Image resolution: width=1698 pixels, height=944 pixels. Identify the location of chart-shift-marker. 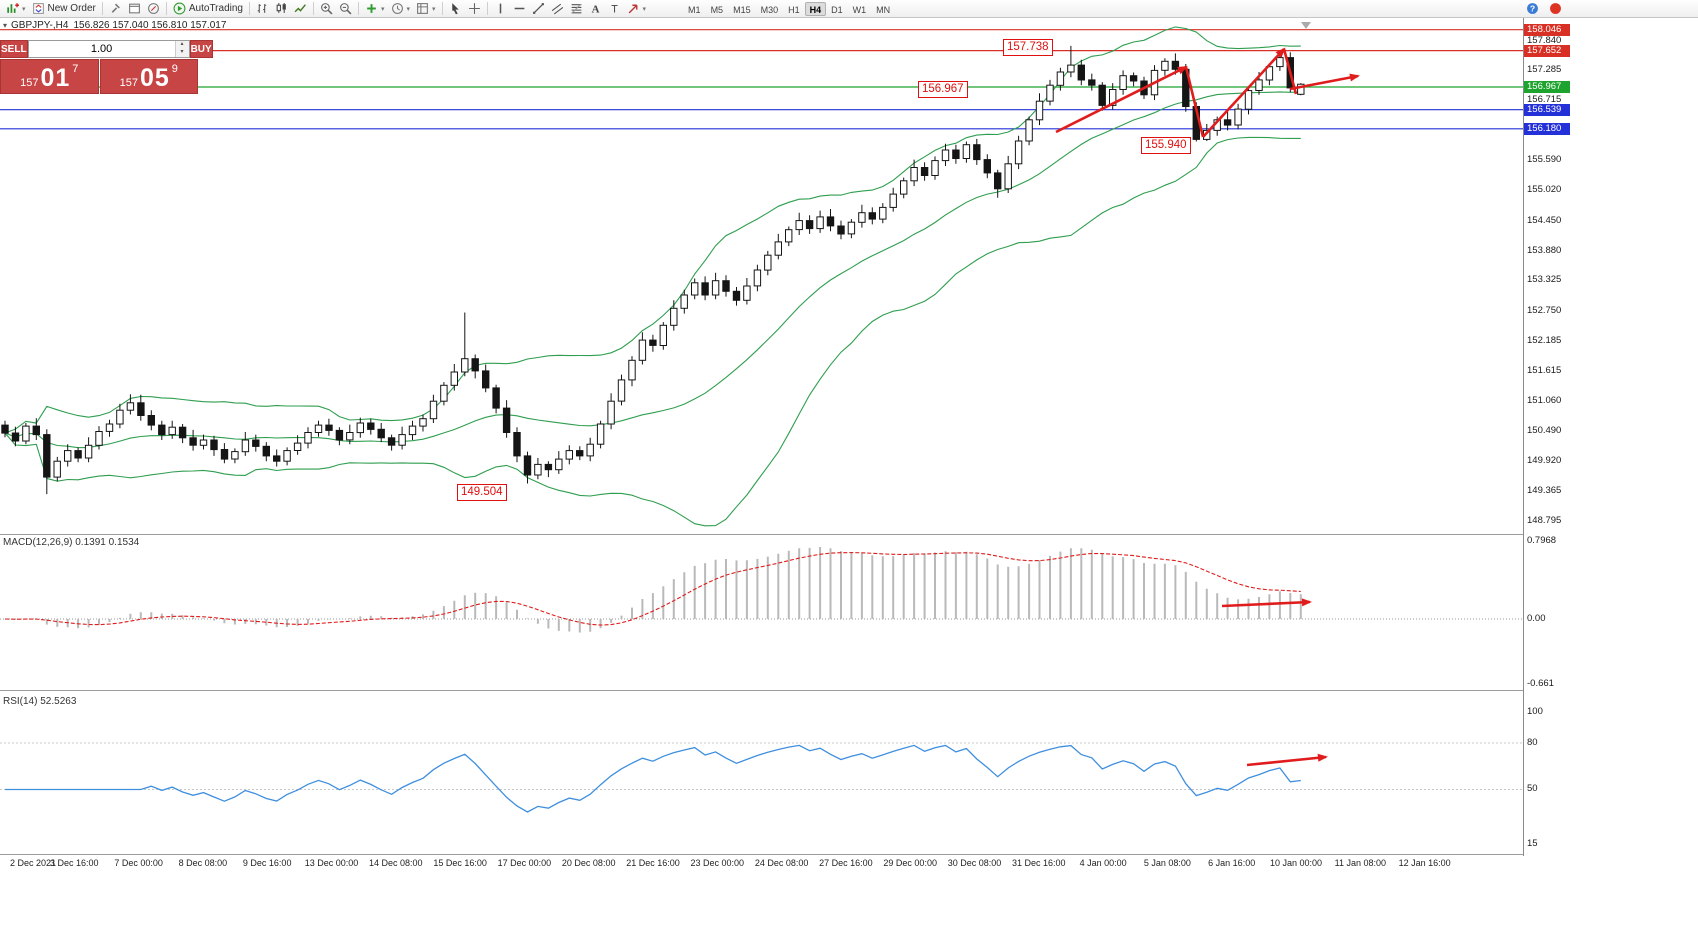
(1306, 25).